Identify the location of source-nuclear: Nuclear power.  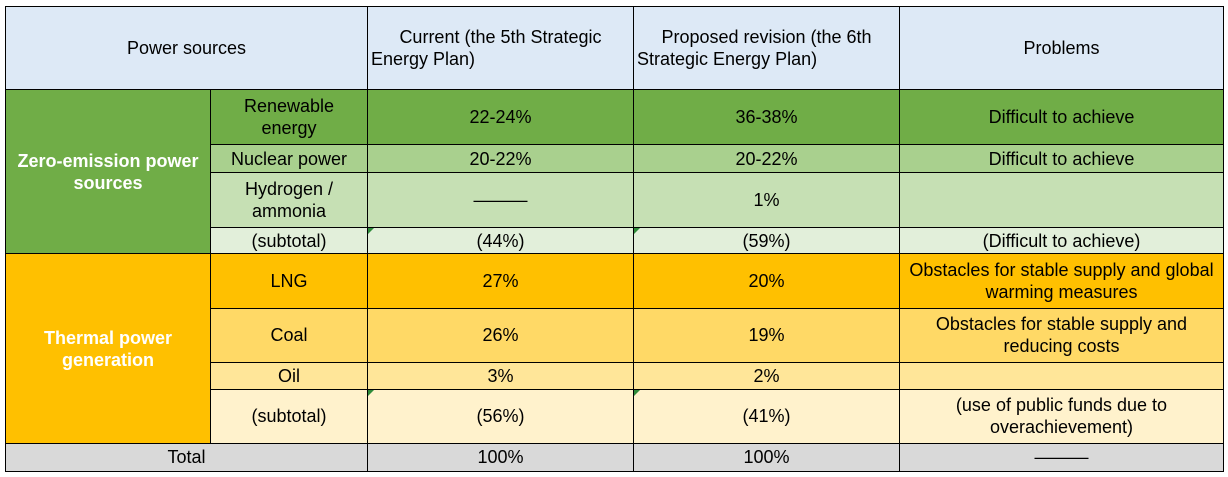
(289, 159).